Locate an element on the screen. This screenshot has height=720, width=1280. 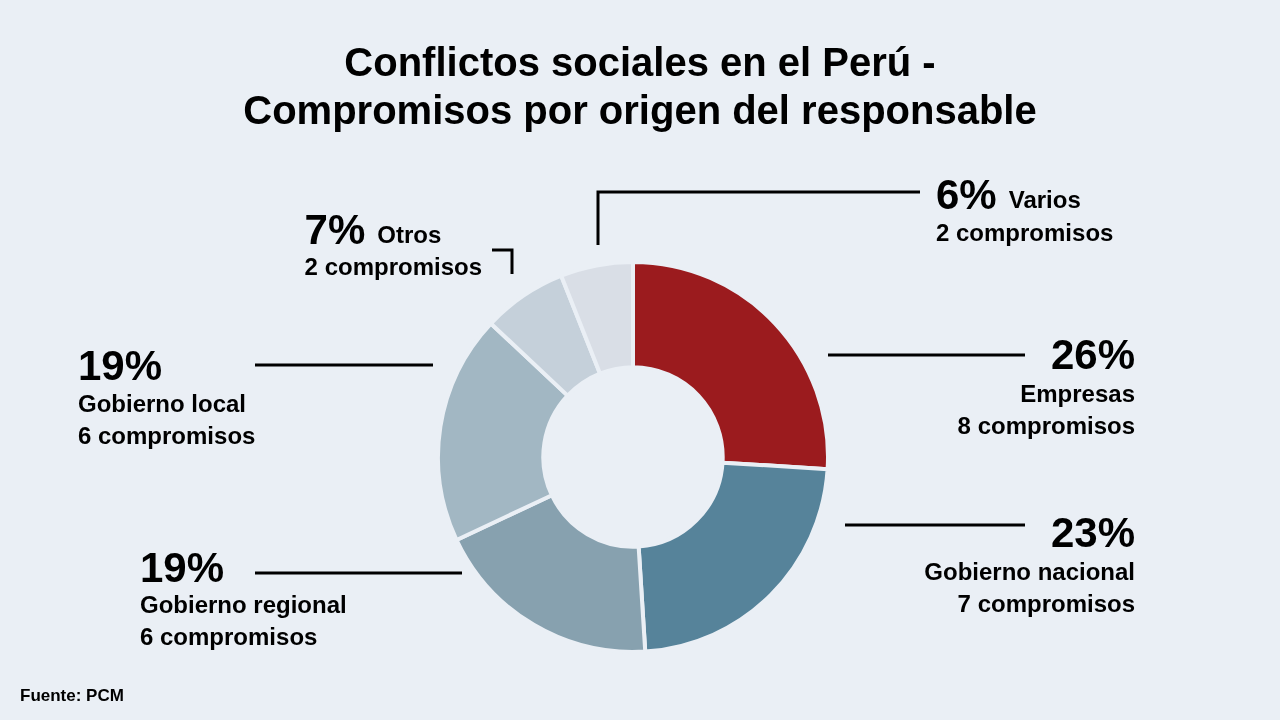
chart-title: Conflictos sociales en el Perú - Compromisos por origen del responsable is located at coordinates (640, 86).